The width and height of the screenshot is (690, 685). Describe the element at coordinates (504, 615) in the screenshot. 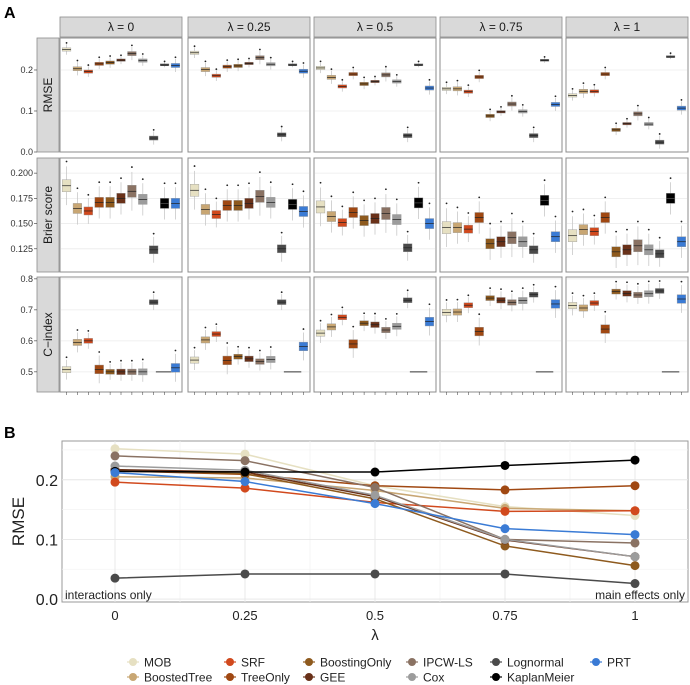

I see `x-tick-label: 0.75` at that location.